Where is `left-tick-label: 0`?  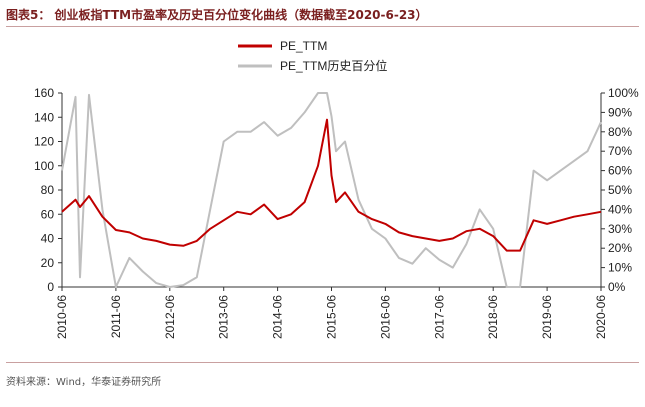
left-tick-label: 0 is located at coordinates (50, 287).